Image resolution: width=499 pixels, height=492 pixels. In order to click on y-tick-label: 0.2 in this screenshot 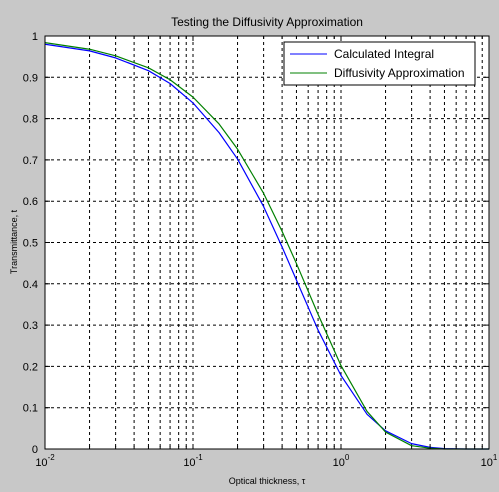, I will do `click(30, 367)`.